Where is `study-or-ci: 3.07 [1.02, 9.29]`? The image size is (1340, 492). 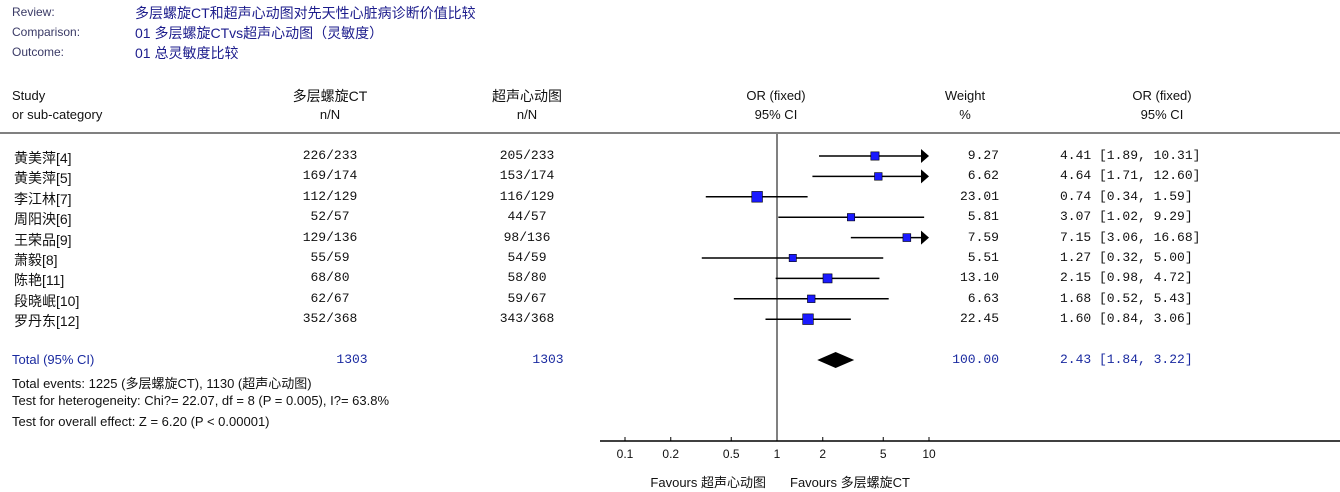
study-or-ci: 3.07 [1.02, 9.29] is located at coordinates (1126, 217).